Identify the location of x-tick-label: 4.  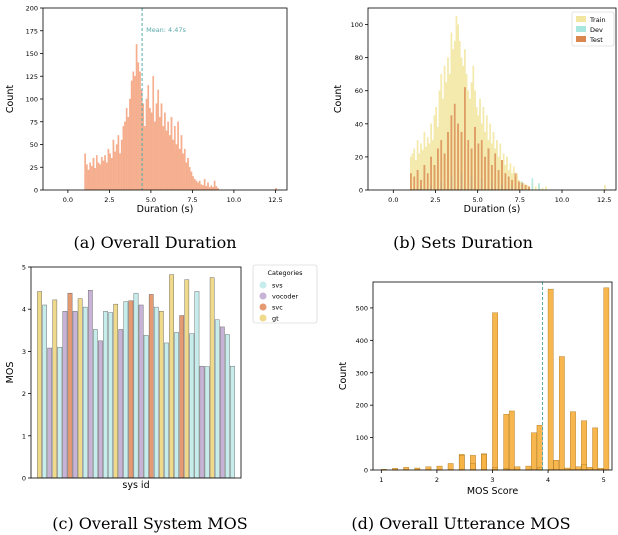
(548, 480).